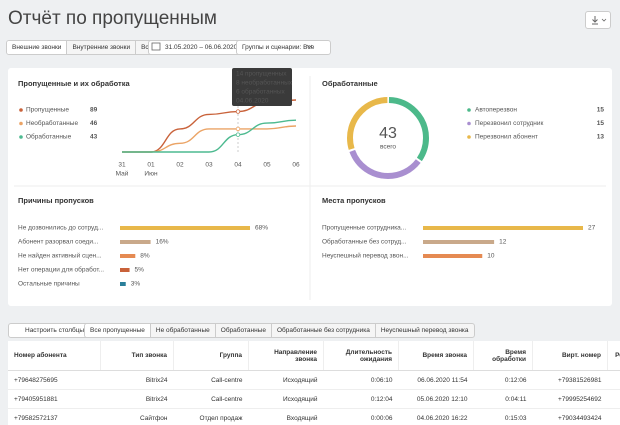 This screenshot has height=425, width=620. I want to click on bar-value: 5%, so click(140, 270).